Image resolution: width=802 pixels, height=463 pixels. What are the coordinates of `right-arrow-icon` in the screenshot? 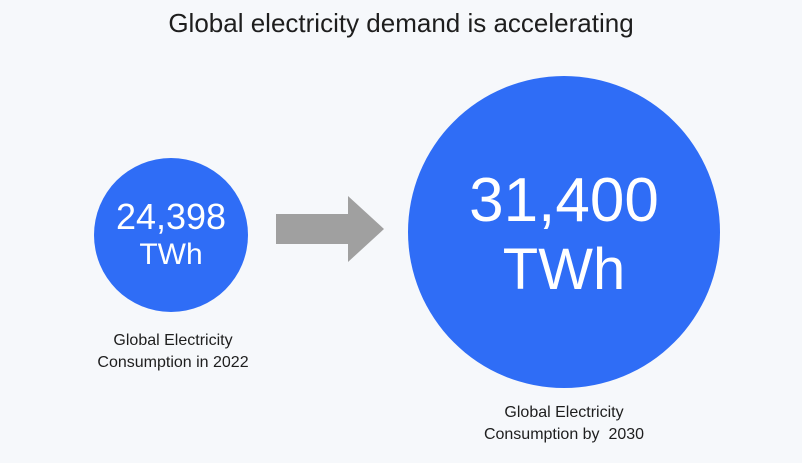 It's located at (330, 229).